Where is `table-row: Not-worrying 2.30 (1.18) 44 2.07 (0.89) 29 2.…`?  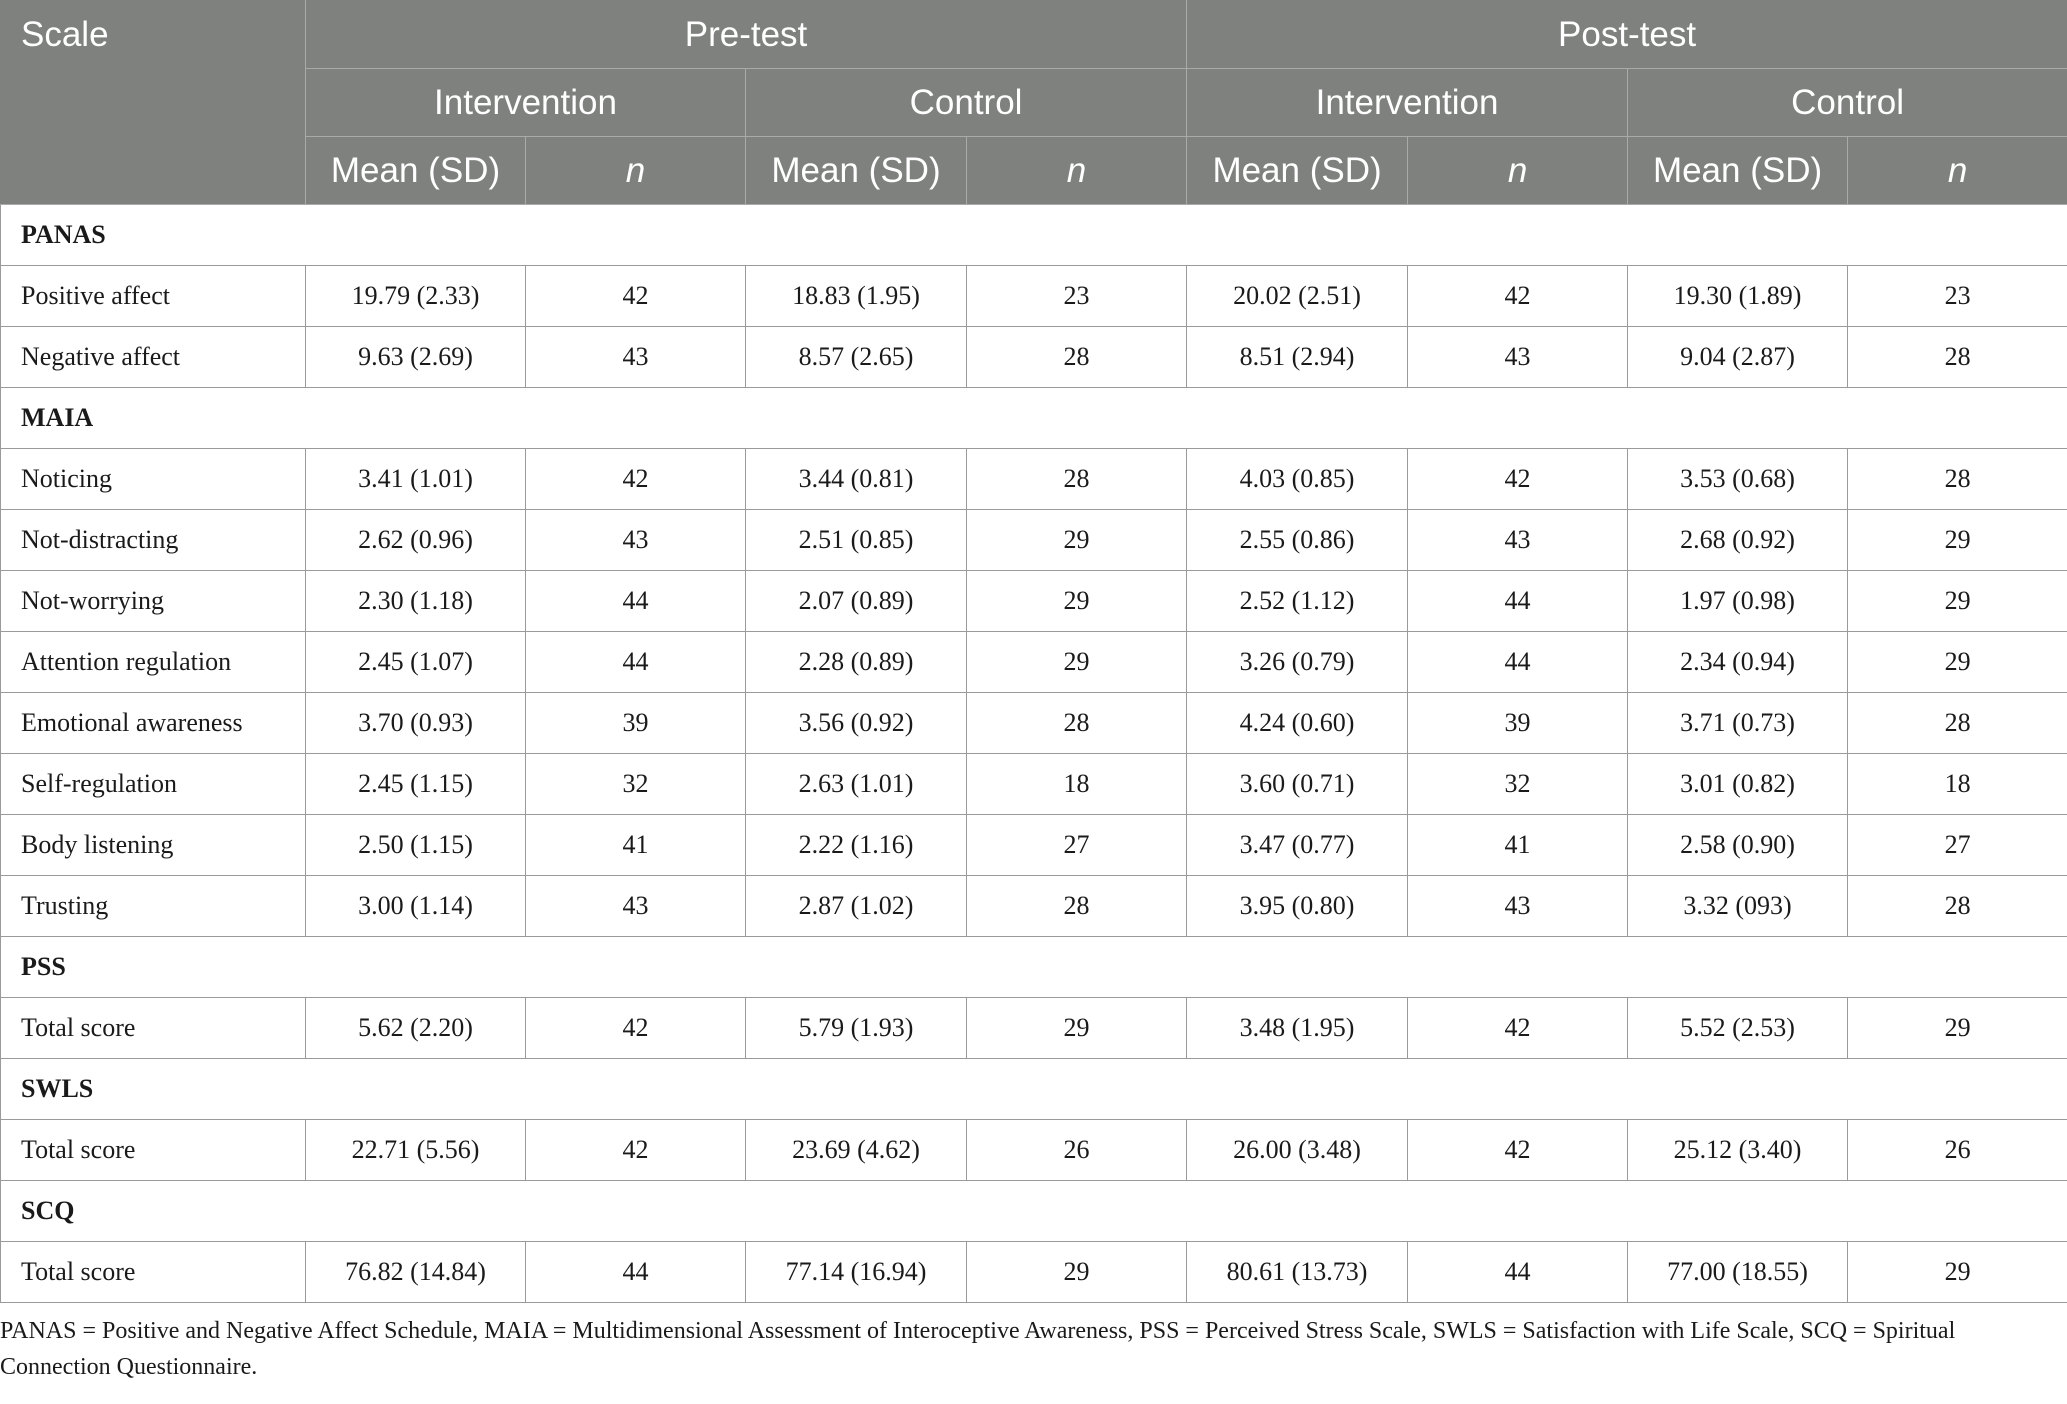
table-row: Not-worrying 2.30 (1.18) 44 2.07 (0.89) 29 2.… is located at coordinates (1033, 601).